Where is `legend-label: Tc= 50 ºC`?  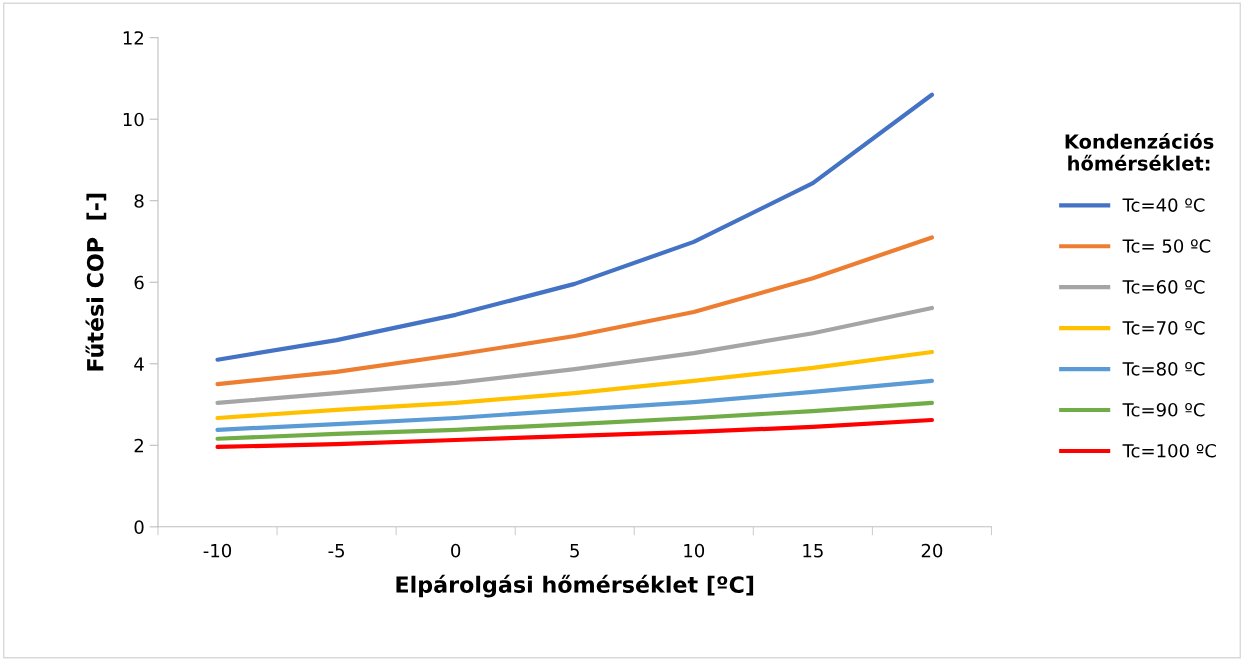
legend-label: Tc= 50 ºC is located at coordinates (1166, 246).